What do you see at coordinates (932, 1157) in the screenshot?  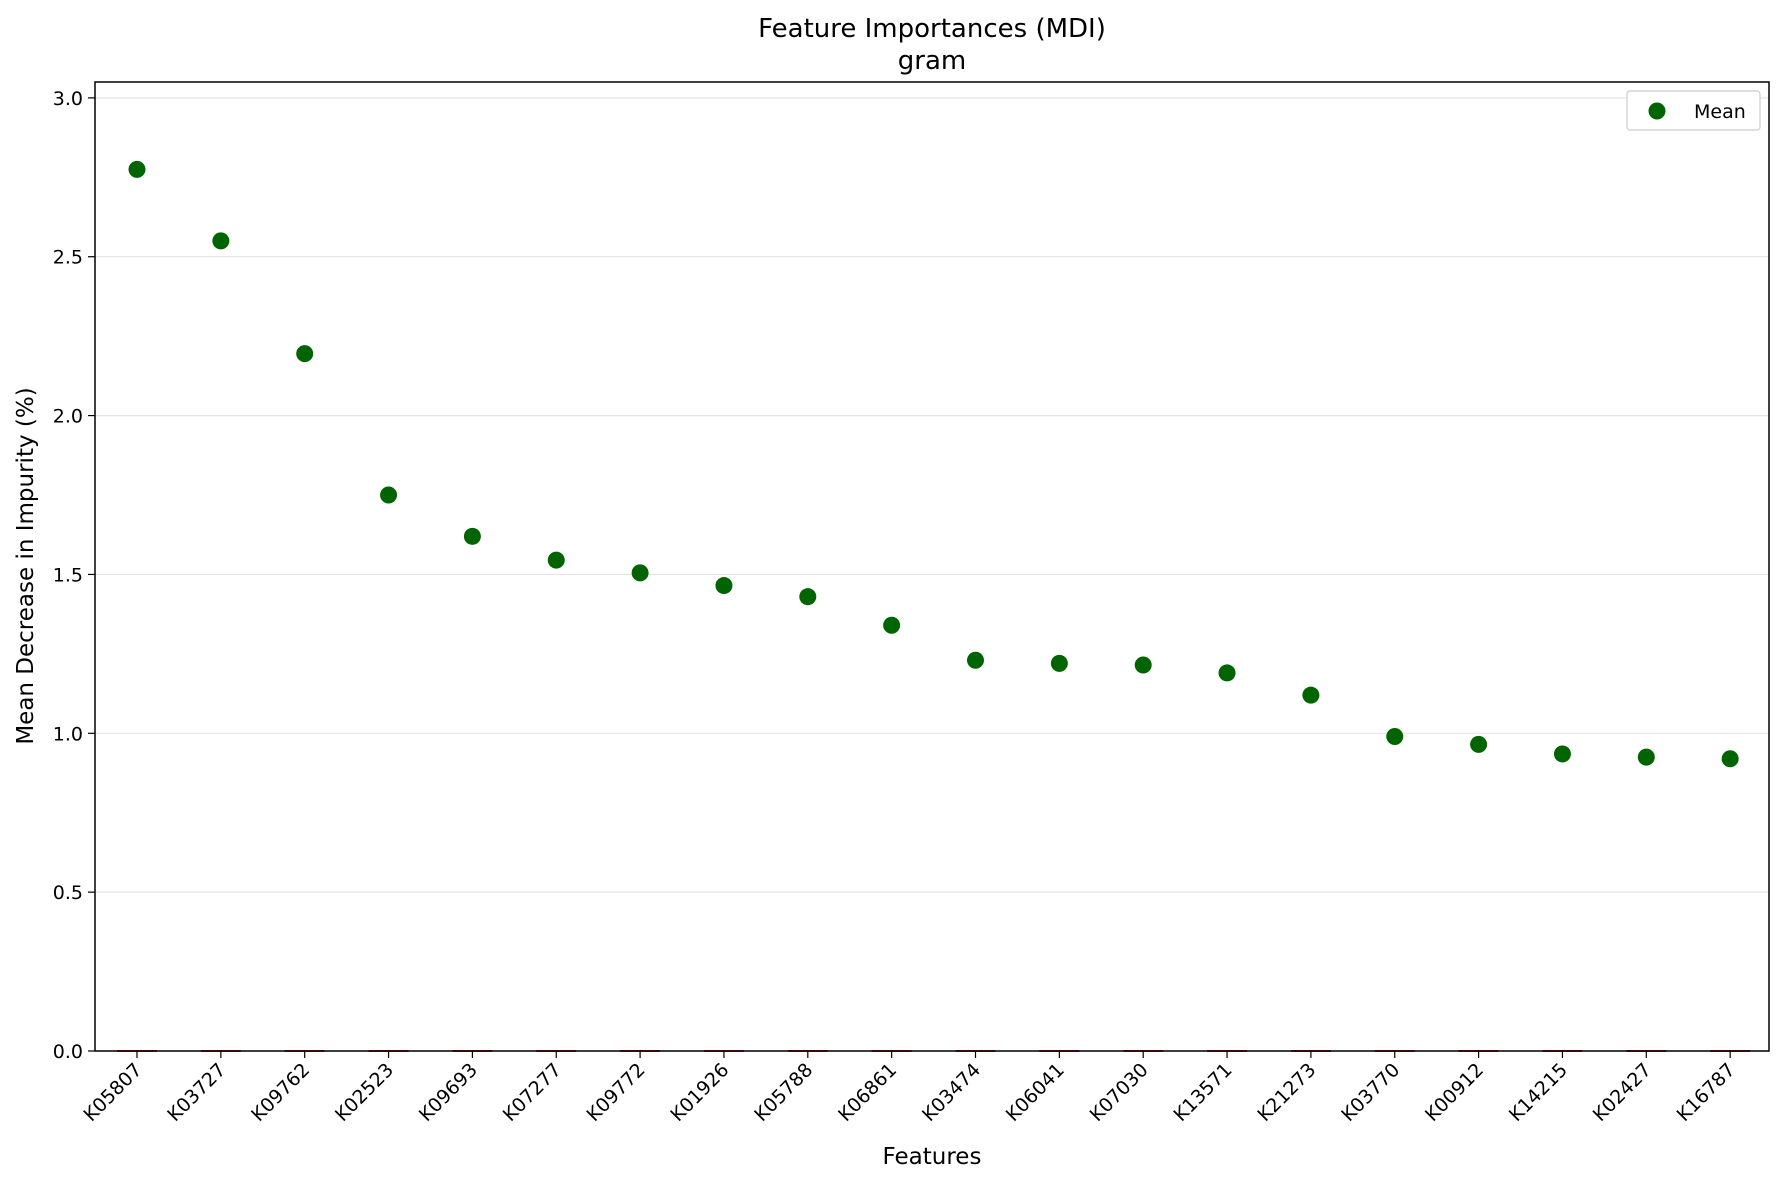 I see `x-axis-label: Features` at bounding box center [932, 1157].